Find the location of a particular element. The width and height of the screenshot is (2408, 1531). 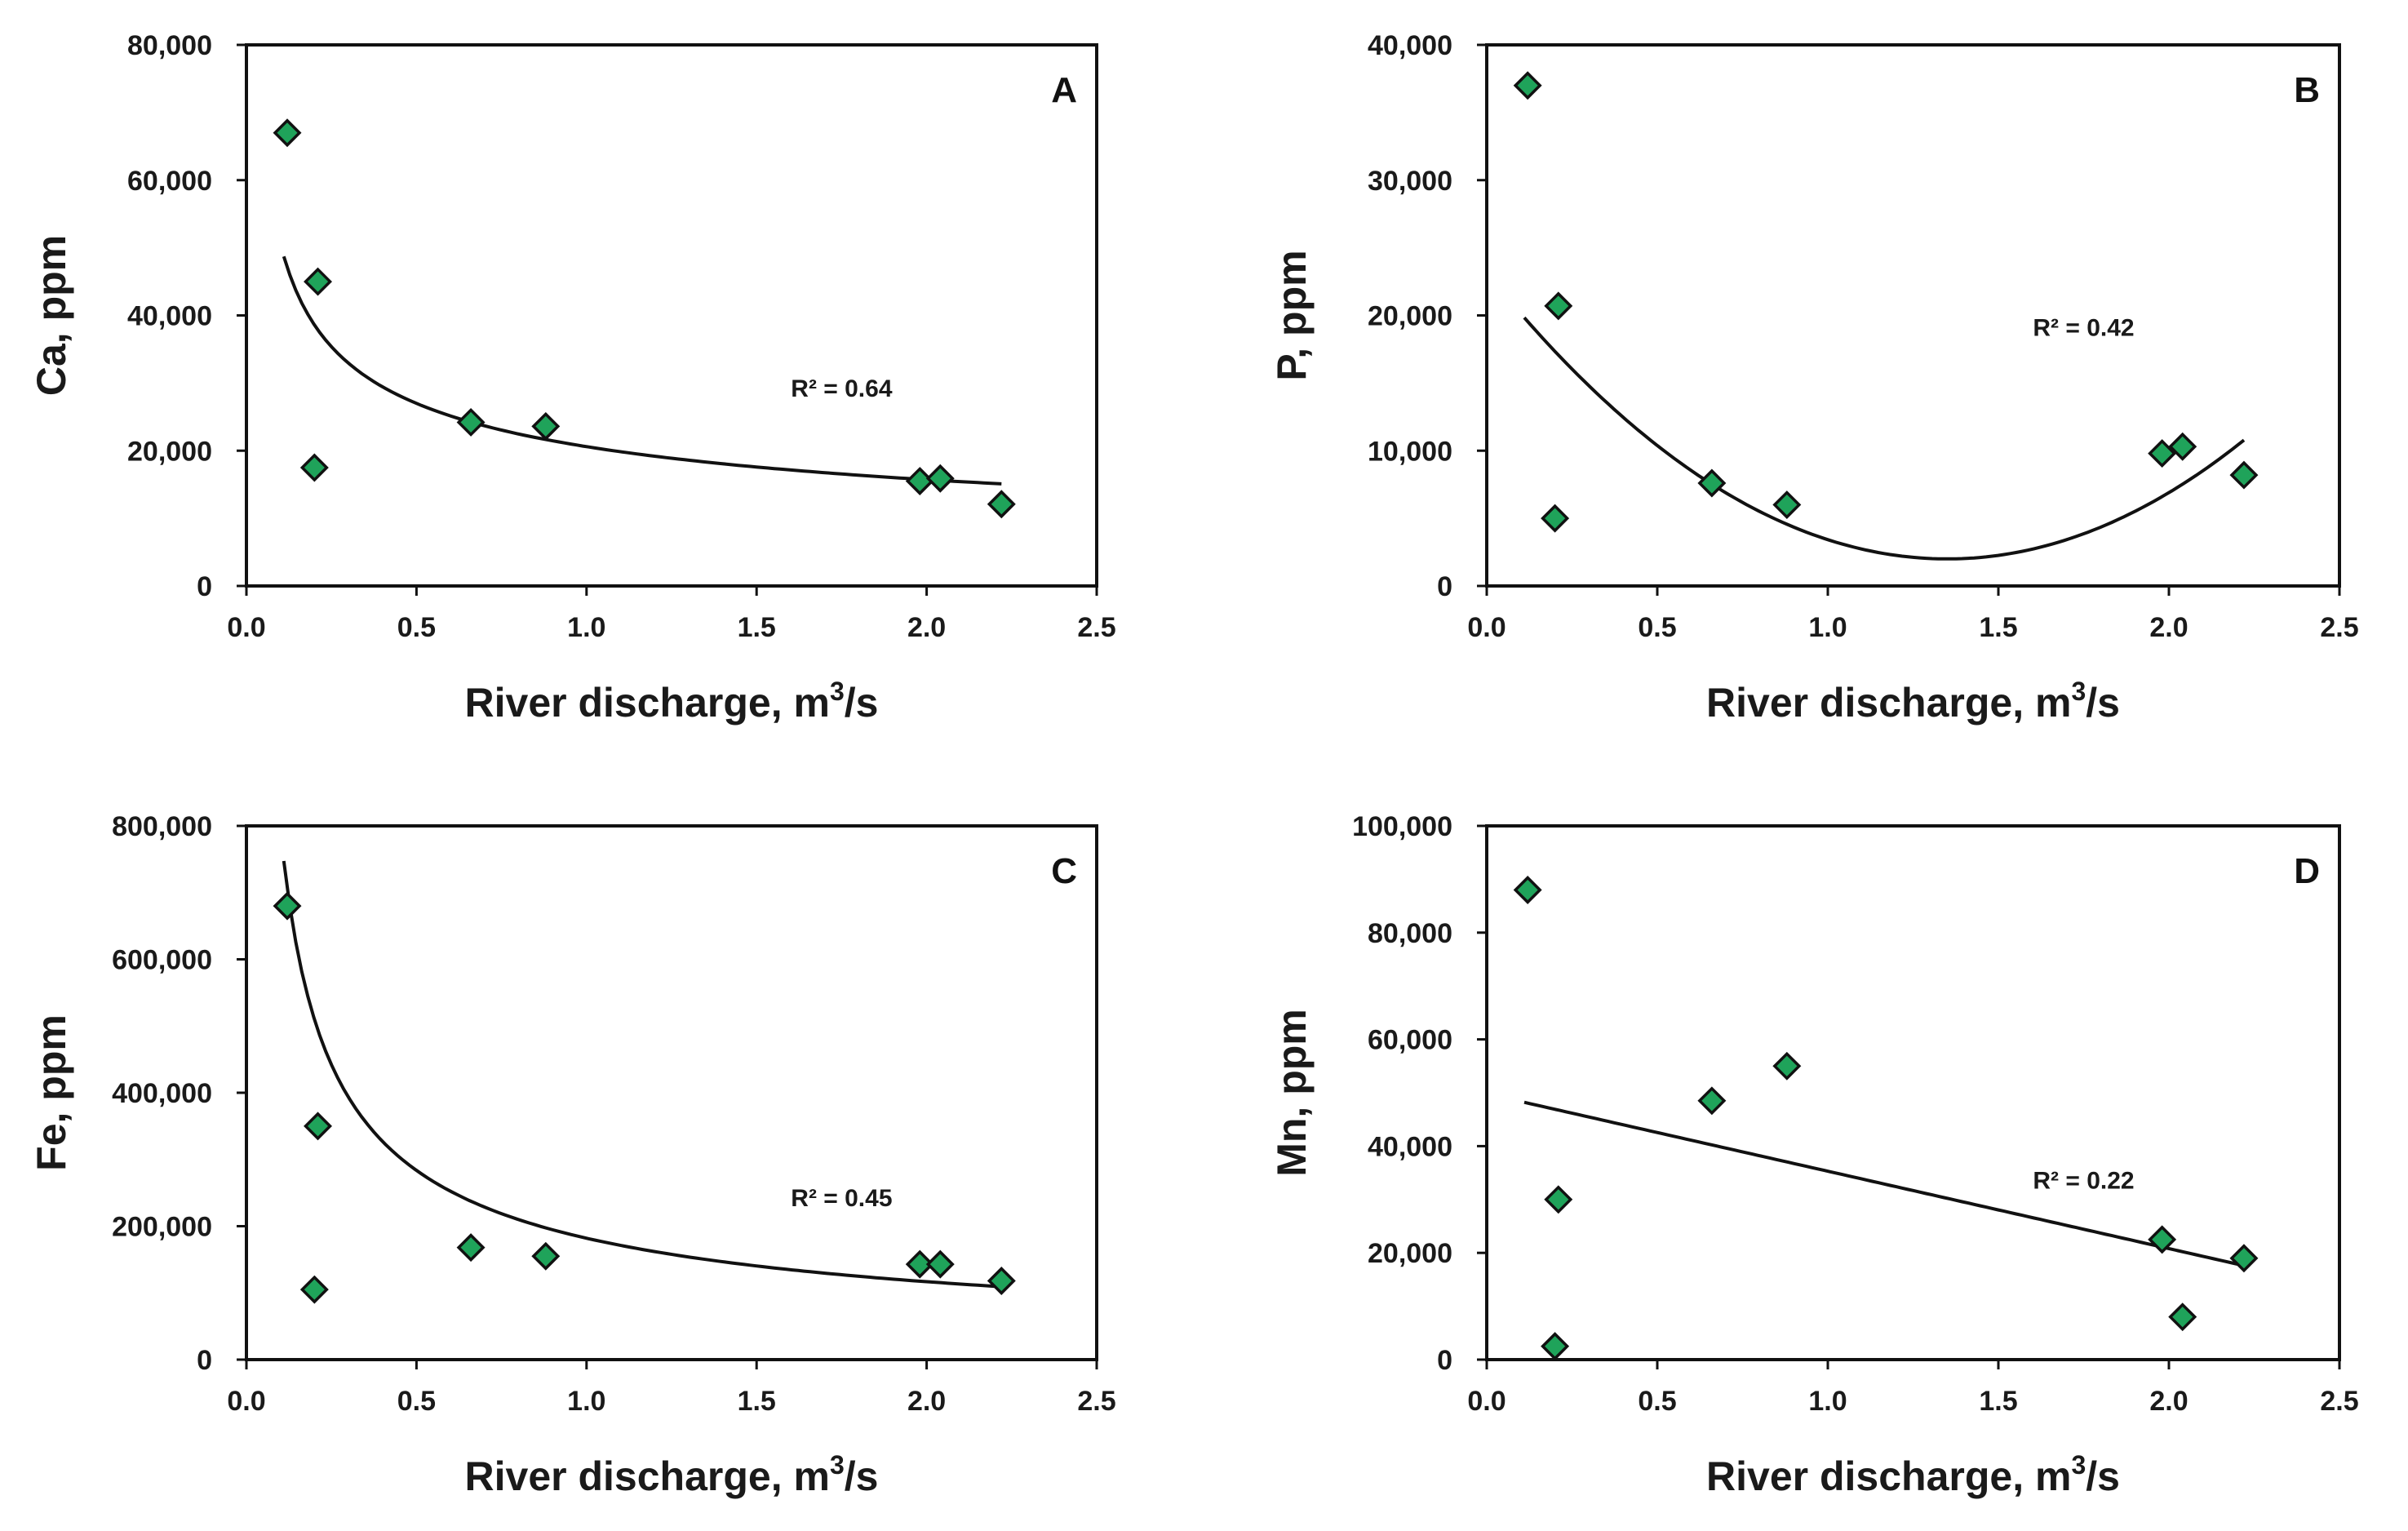

r-squared-label: R² = 0.45 is located at coordinates (842, 1198).